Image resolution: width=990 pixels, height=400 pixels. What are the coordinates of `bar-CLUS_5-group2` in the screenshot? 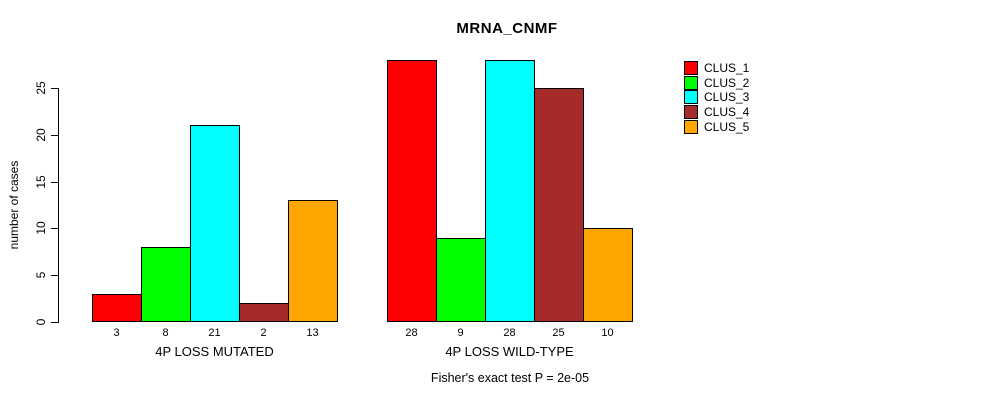 It's located at (608, 275).